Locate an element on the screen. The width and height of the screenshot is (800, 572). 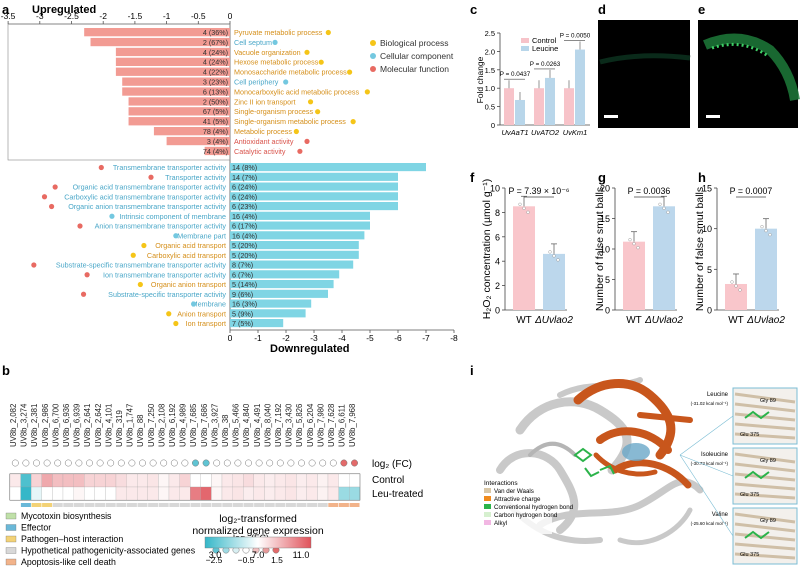
gene-label: UV8b_2,642 is located at coordinates (98, 425).